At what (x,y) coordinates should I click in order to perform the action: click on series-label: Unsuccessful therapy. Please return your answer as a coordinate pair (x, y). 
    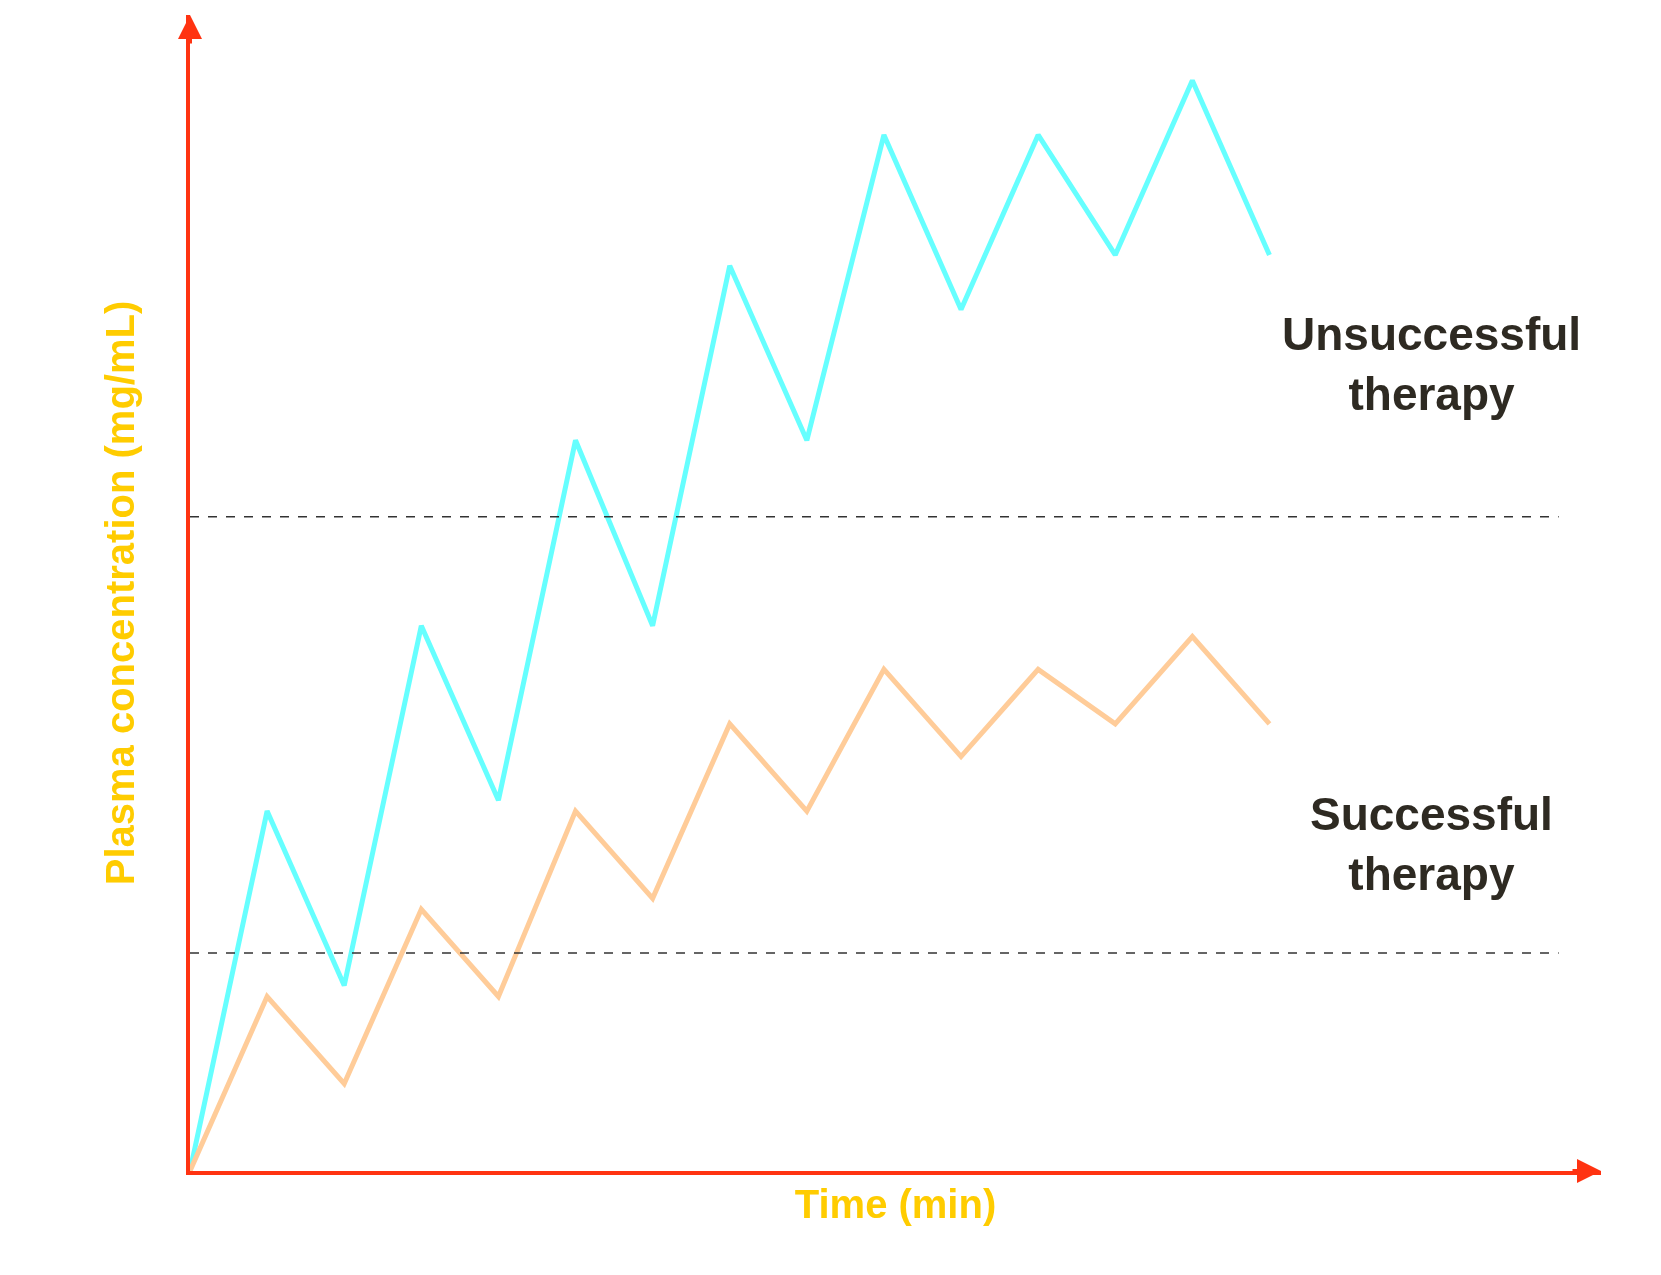
    Looking at the image, I should click on (1432, 364).